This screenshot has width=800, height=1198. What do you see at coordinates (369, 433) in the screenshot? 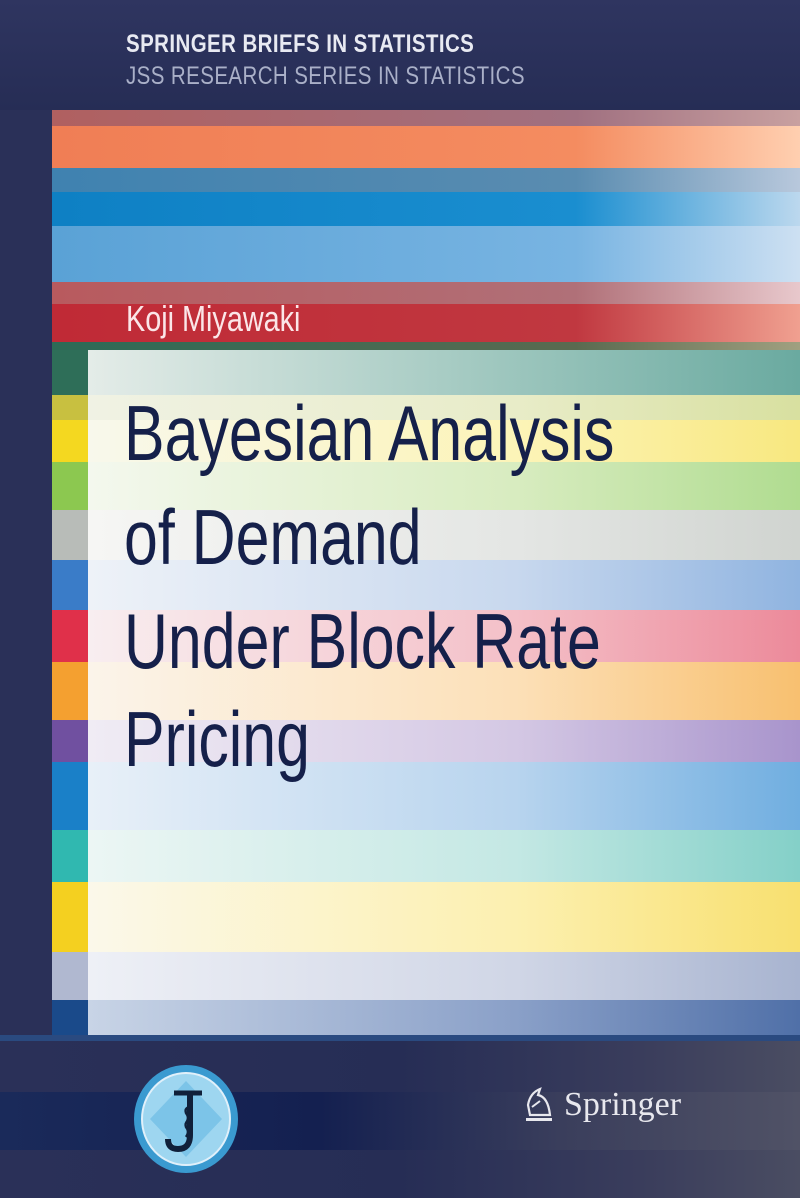
I see `book-title-line: Bayesian Analysis` at bounding box center [369, 433].